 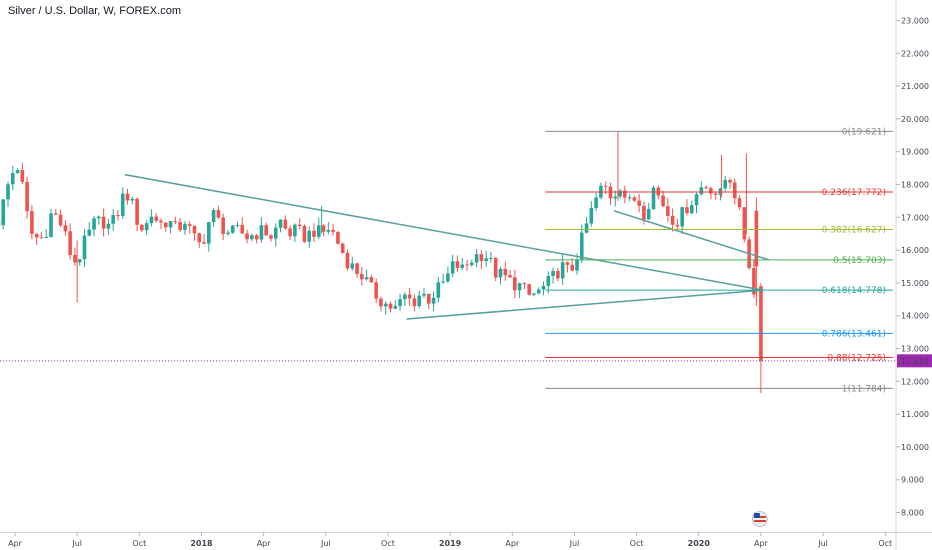 I want to click on fib-level-label: 0.618(14.778), so click(x=854, y=291).